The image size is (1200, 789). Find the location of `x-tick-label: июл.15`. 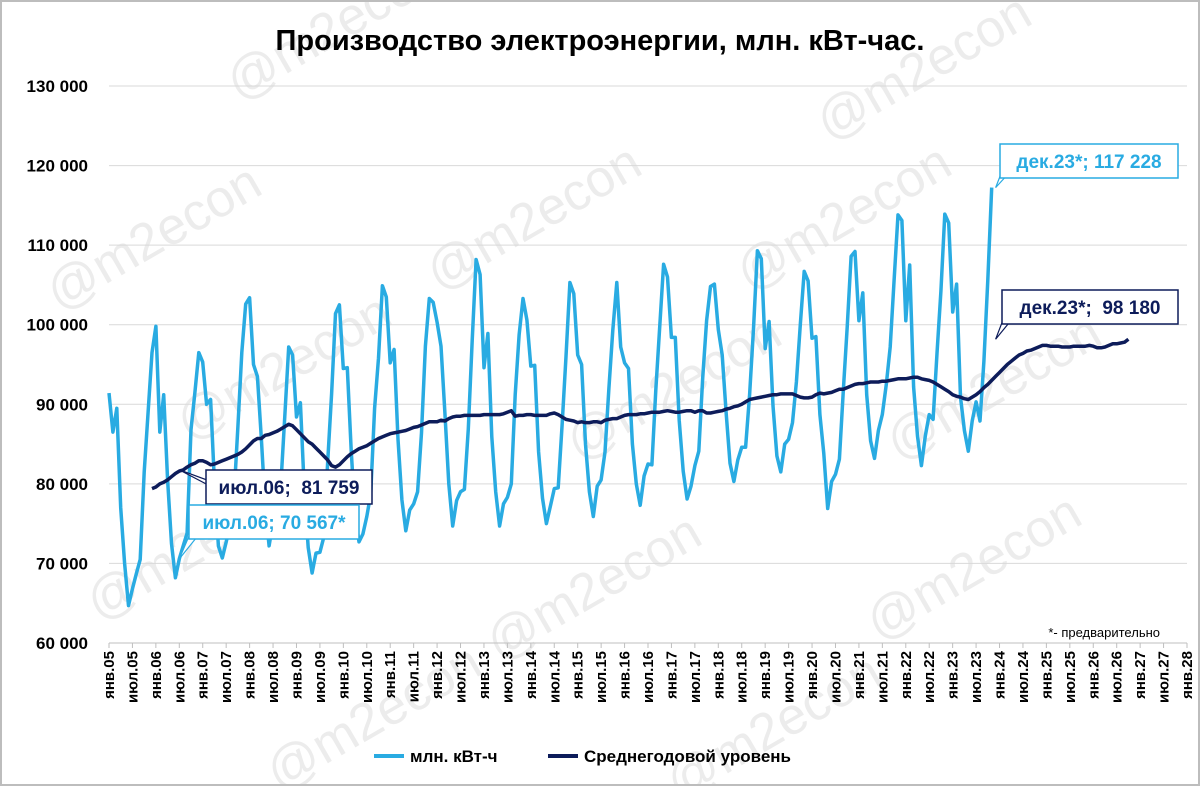

x-tick-label: июл.15 is located at coordinates (601, 677).